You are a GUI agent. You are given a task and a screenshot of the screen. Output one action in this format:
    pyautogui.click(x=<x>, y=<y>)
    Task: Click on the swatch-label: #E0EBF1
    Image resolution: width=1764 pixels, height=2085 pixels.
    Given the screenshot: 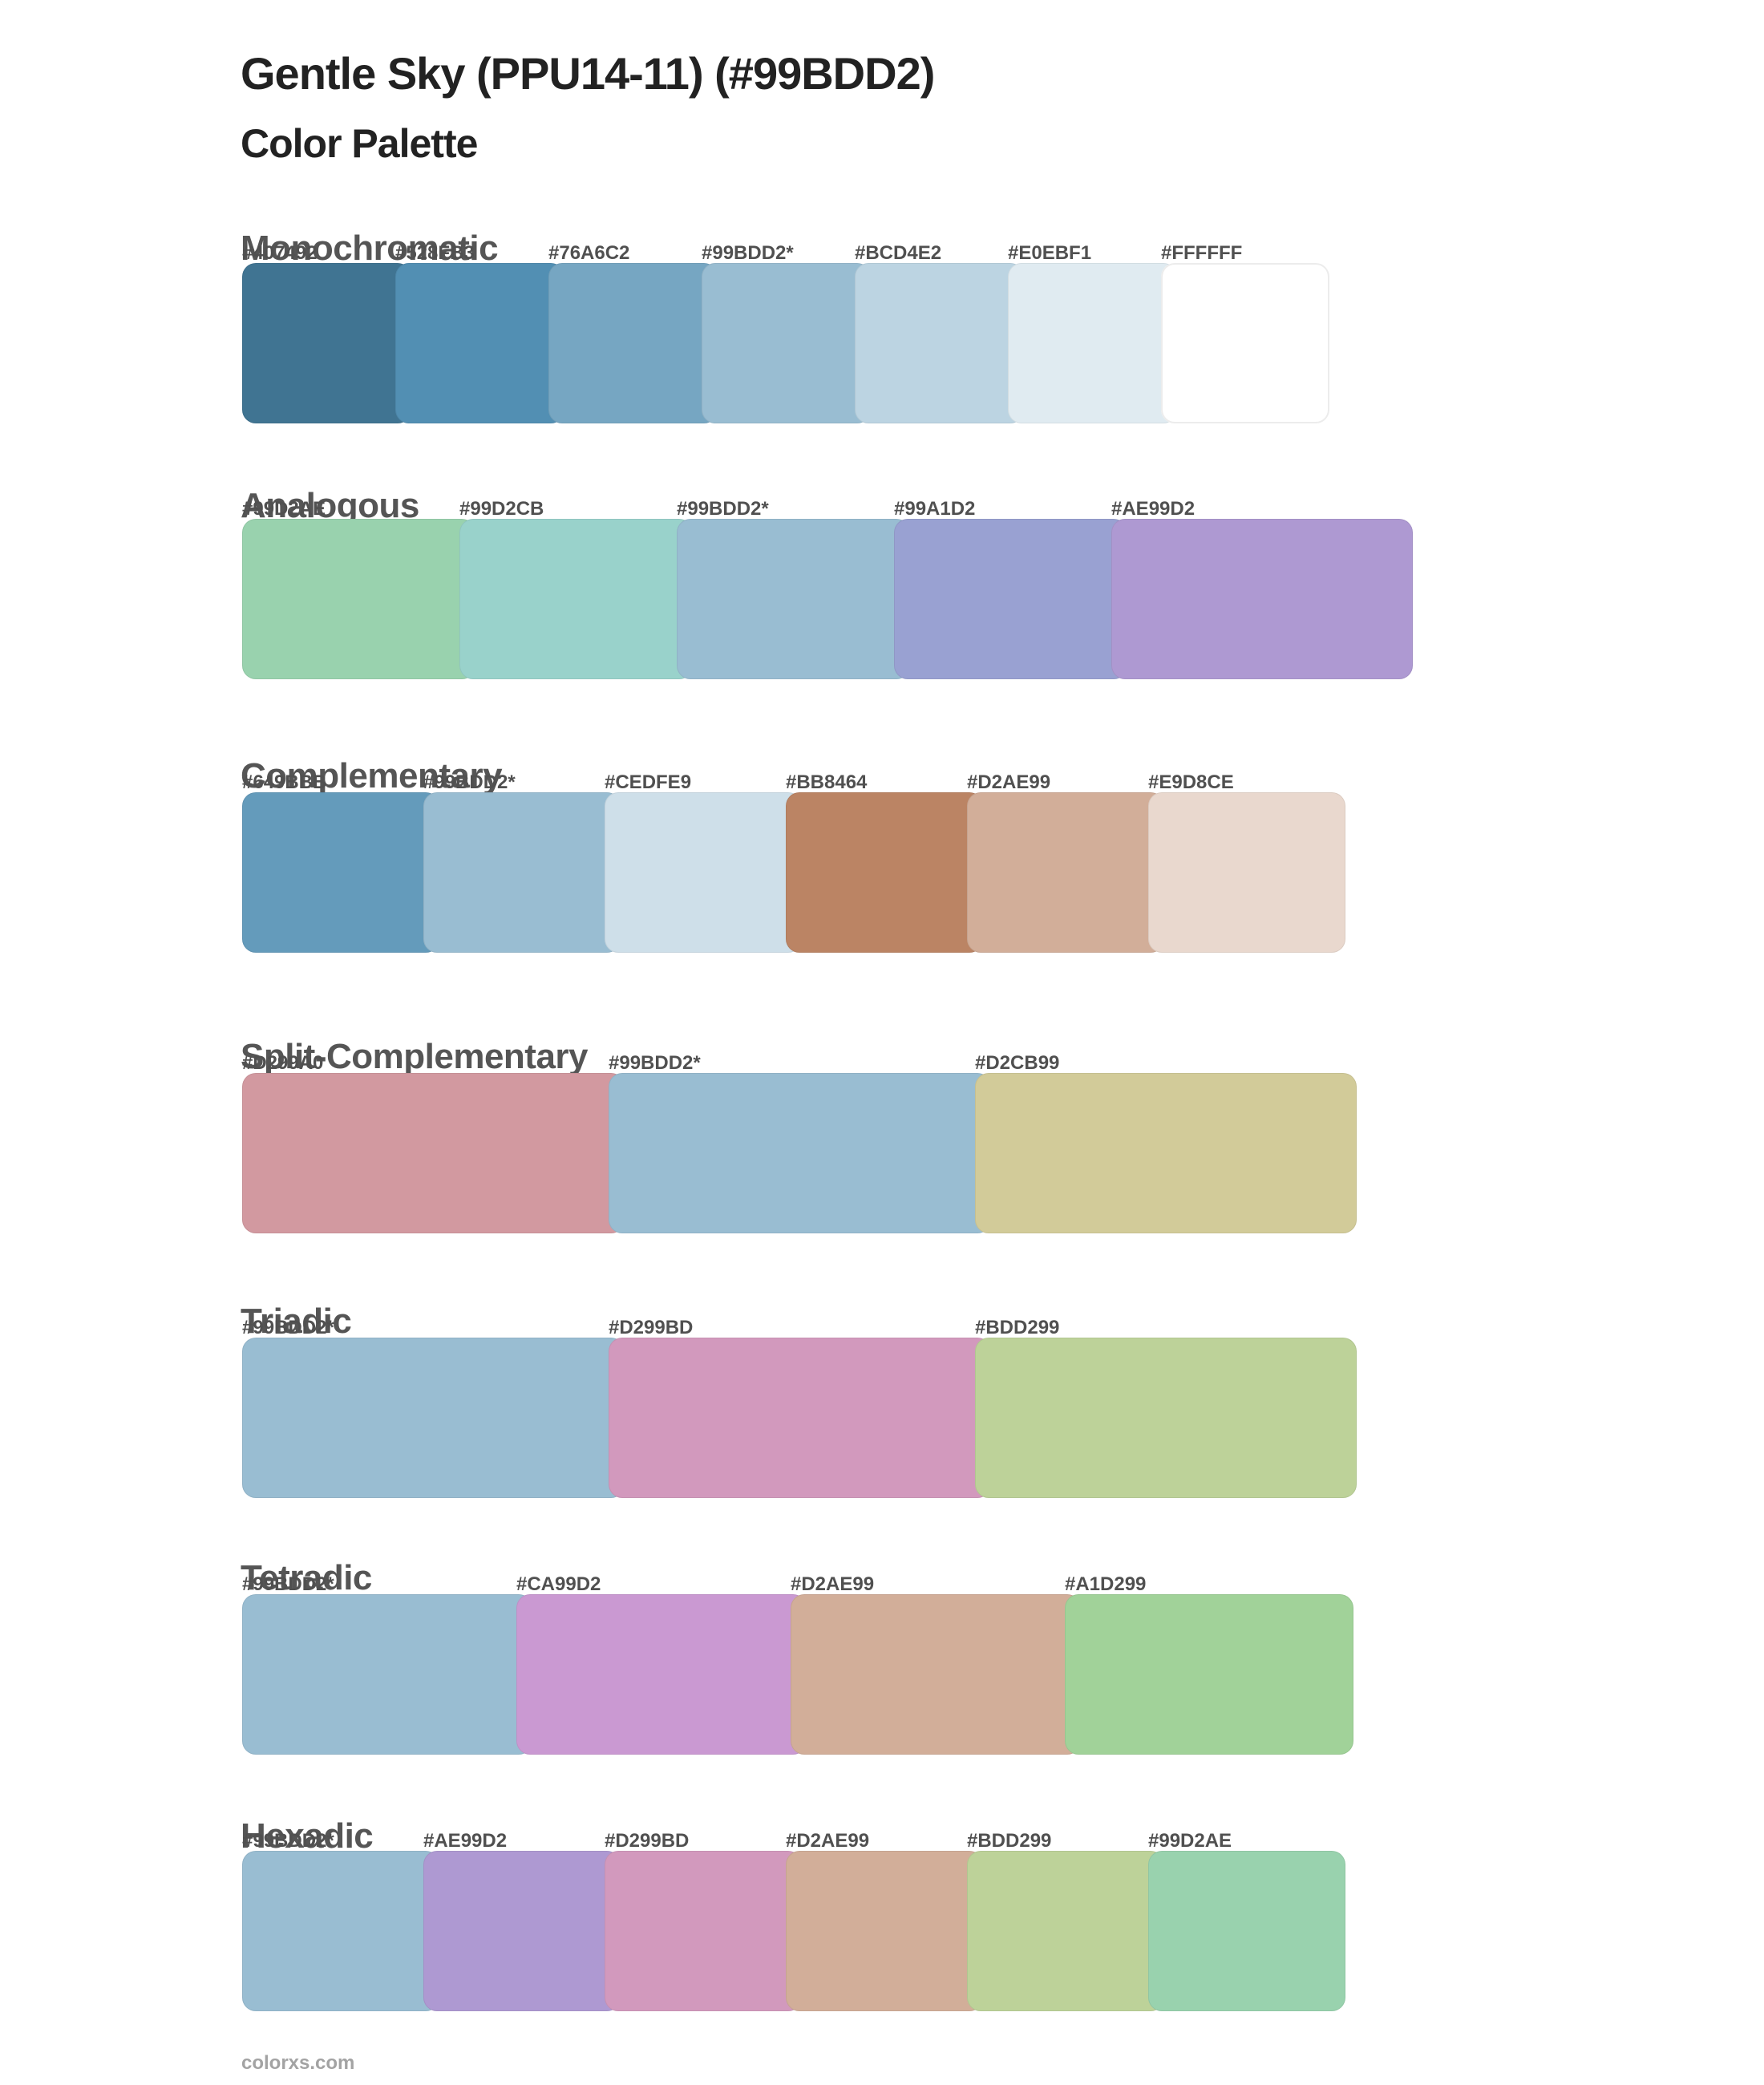 What is the action you would take?
    pyautogui.click(x=1050, y=253)
    